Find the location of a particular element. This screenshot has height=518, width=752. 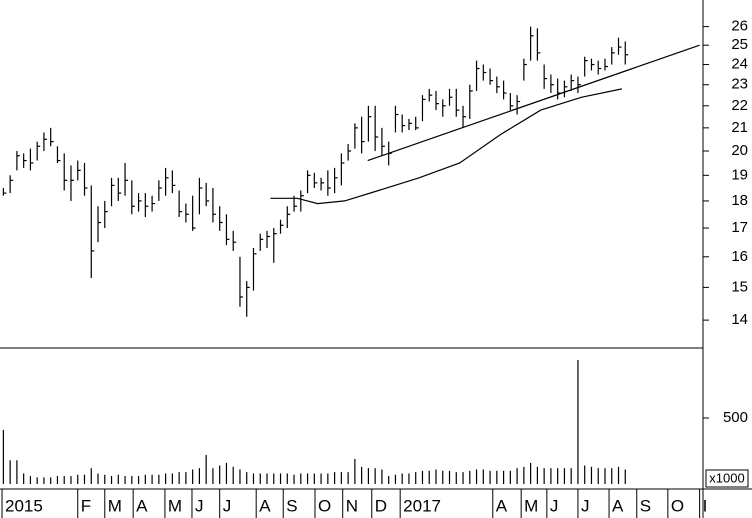

y-tick-label: 20 is located at coordinates (739, 150).